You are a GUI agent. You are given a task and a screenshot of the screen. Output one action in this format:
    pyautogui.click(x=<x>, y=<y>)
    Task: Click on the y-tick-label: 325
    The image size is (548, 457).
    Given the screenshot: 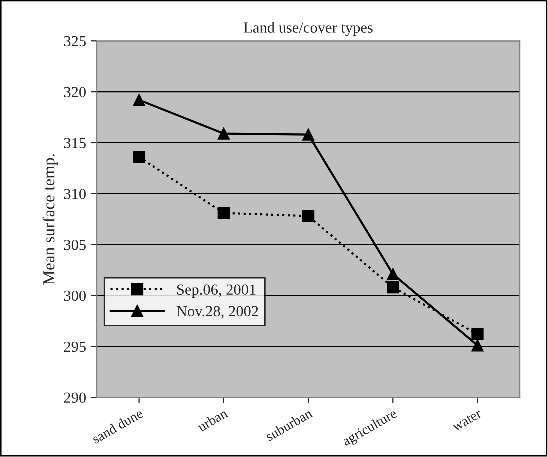 What is the action you would take?
    pyautogui.click(x=75, y=41)
    